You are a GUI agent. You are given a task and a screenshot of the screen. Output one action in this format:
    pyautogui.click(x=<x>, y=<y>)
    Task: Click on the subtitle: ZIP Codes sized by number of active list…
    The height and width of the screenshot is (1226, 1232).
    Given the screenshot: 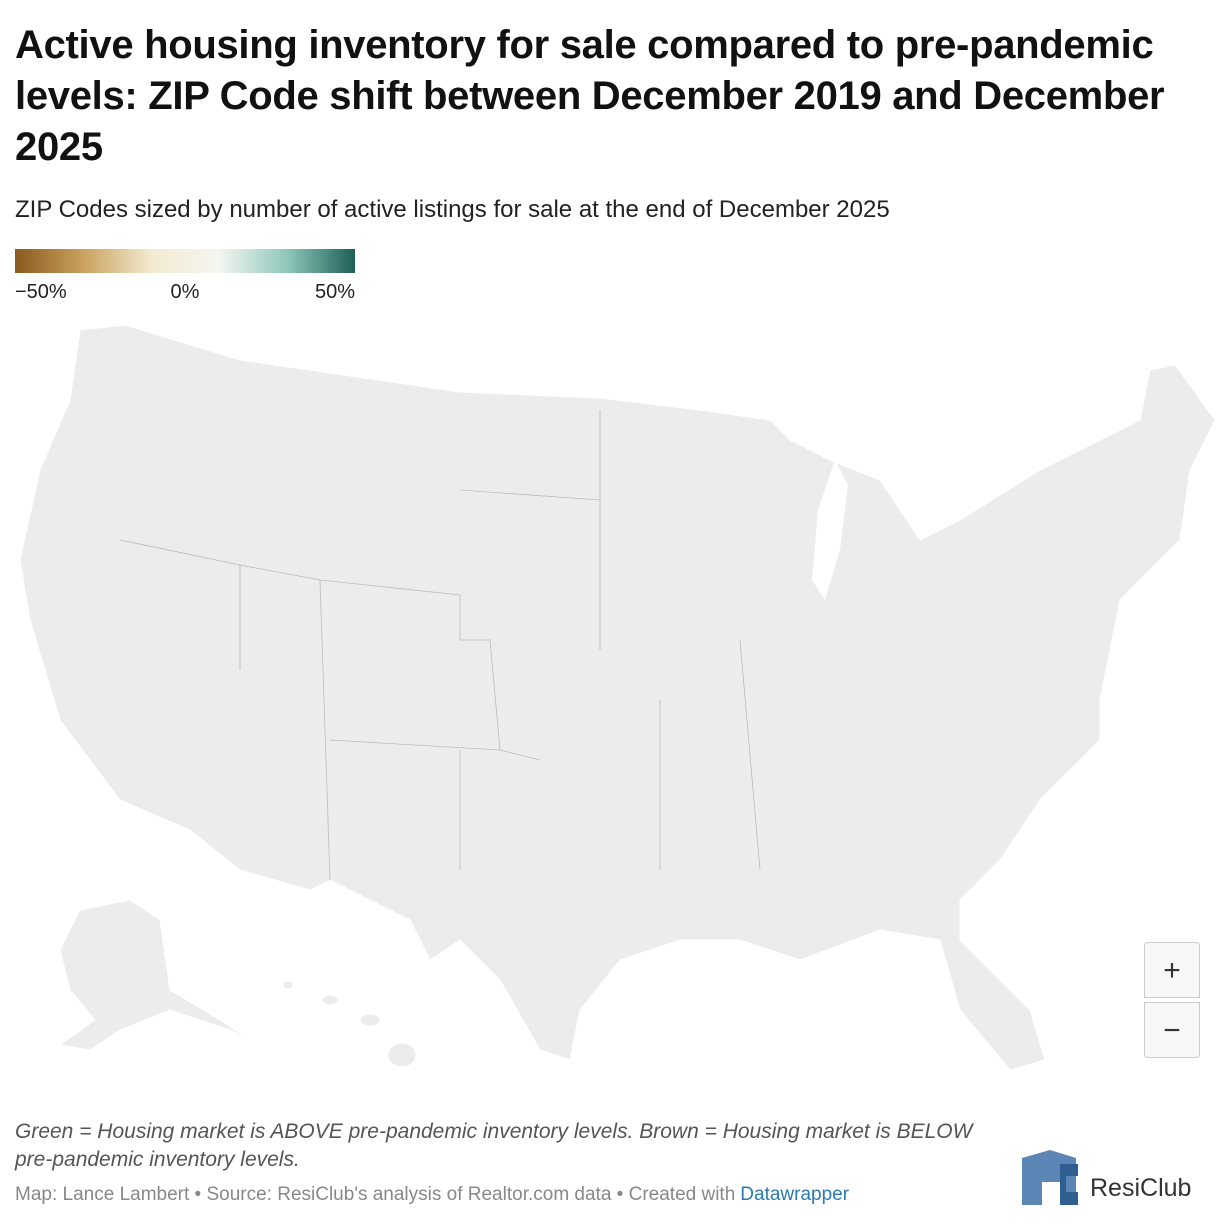 What is the action you would take?
    pyautogui.click(x=452, y=209)
    